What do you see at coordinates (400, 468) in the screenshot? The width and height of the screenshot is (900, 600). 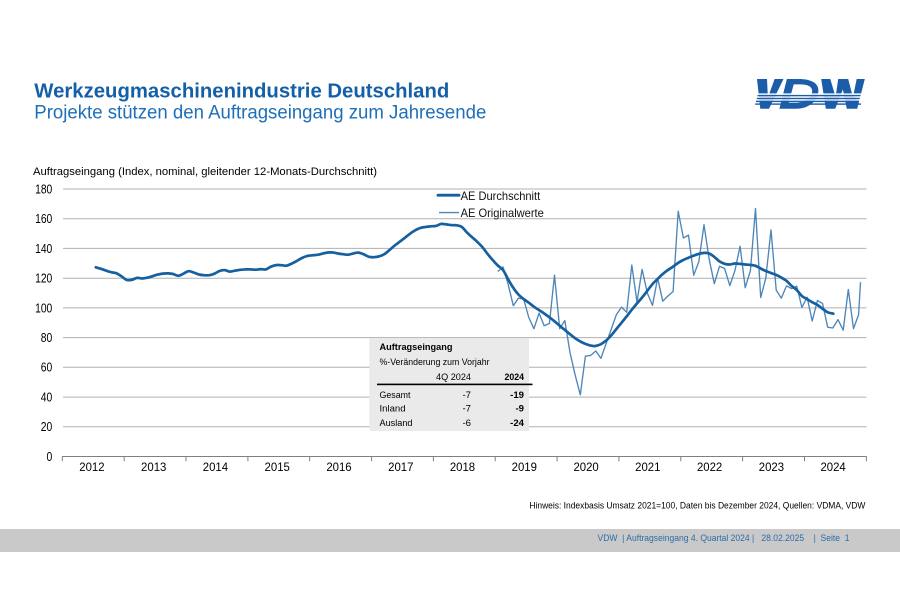 I see `svg-text: 2017` at bounding box center [400, 468].